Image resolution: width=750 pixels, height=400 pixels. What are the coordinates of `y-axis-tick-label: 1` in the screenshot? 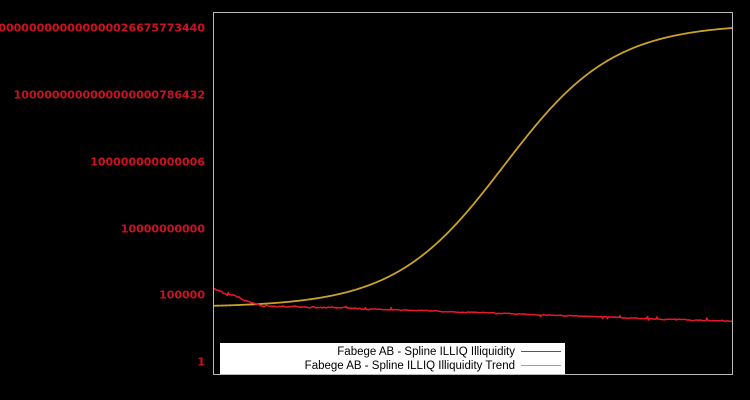 It's located at (201, 362).